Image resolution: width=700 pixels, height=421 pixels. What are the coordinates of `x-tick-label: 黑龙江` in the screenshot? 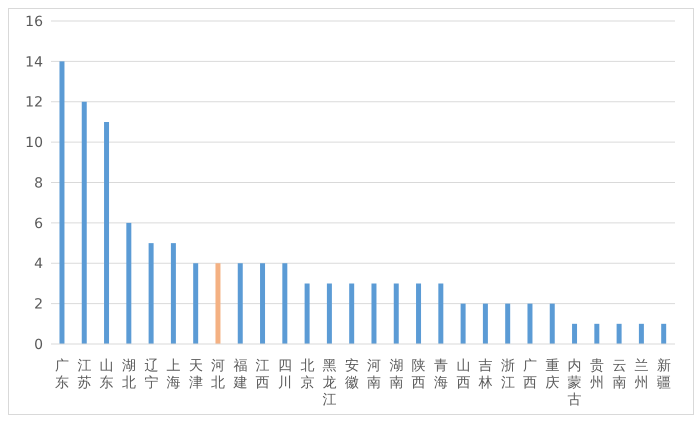 It's located at (329, 383).